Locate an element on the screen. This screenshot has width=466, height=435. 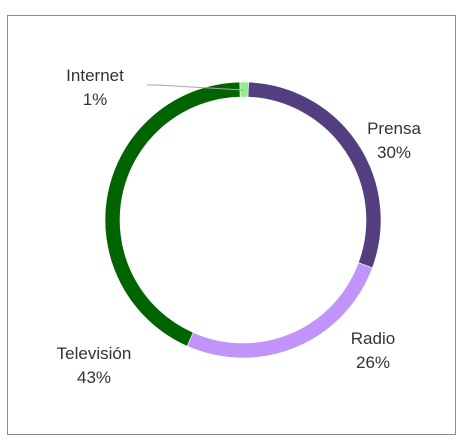
label-prensa-percent: 30% is located at coordinates (394, 152).